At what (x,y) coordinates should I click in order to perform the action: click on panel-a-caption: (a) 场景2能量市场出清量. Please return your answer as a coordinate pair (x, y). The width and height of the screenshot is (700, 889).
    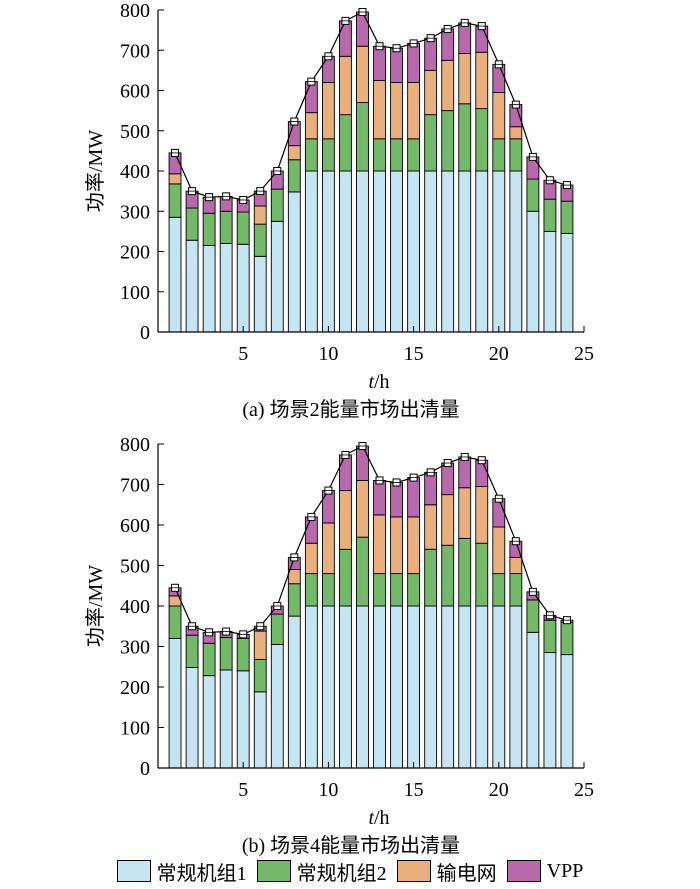
    Looking at the image, I should click on (350, 409).